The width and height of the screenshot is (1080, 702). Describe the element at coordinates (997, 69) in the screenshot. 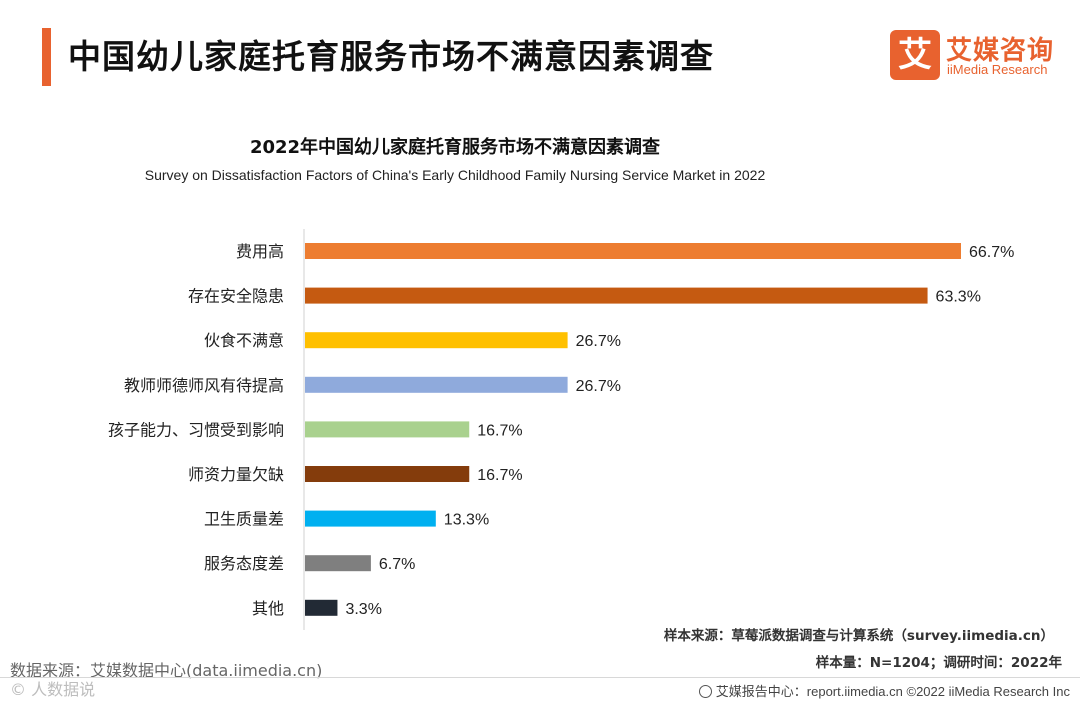

I see `logo-name-en: iiMedia Research` at that location.